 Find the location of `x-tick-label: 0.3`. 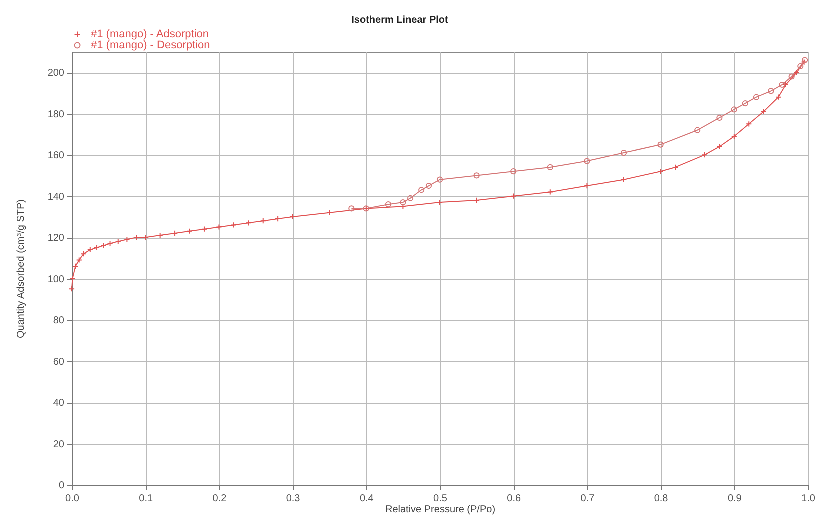

x-tick-label: 0.3 is located at coordinates (293, 499).